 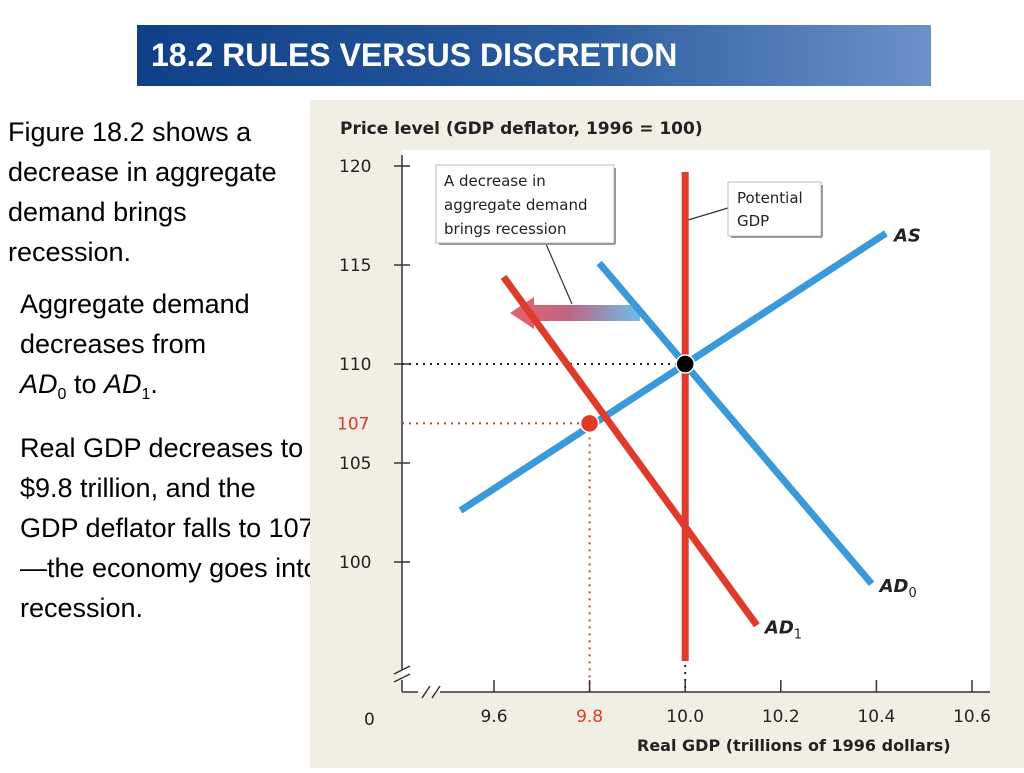 I want to click on potential-box, so click(x=774, y=209).